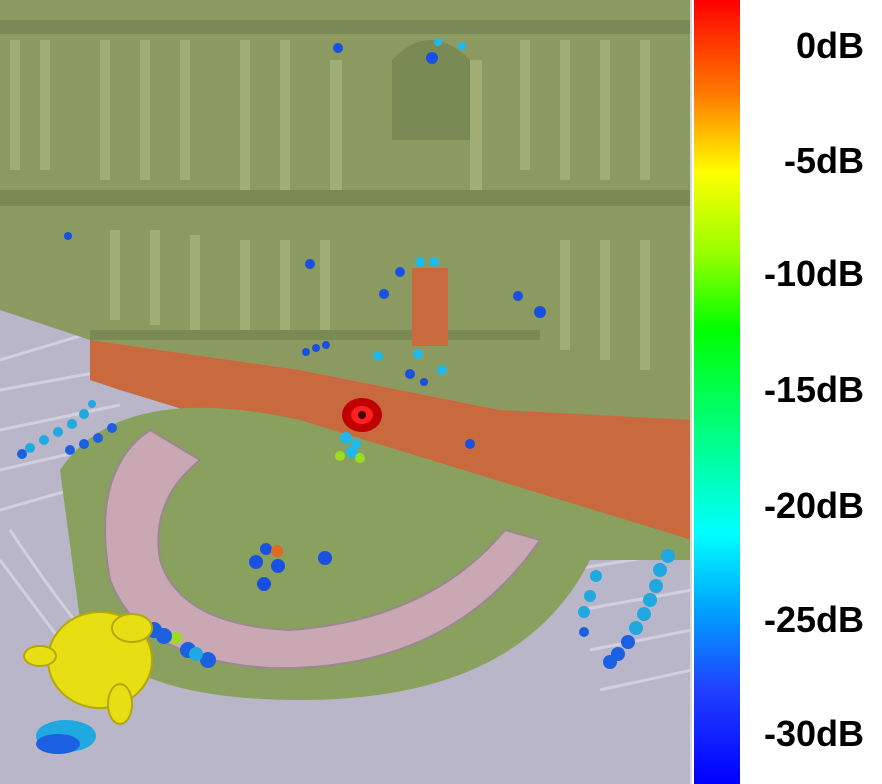 The image size is (882, 784). I want to click on colorbar-label-3: -15dB, so click(813, 389).